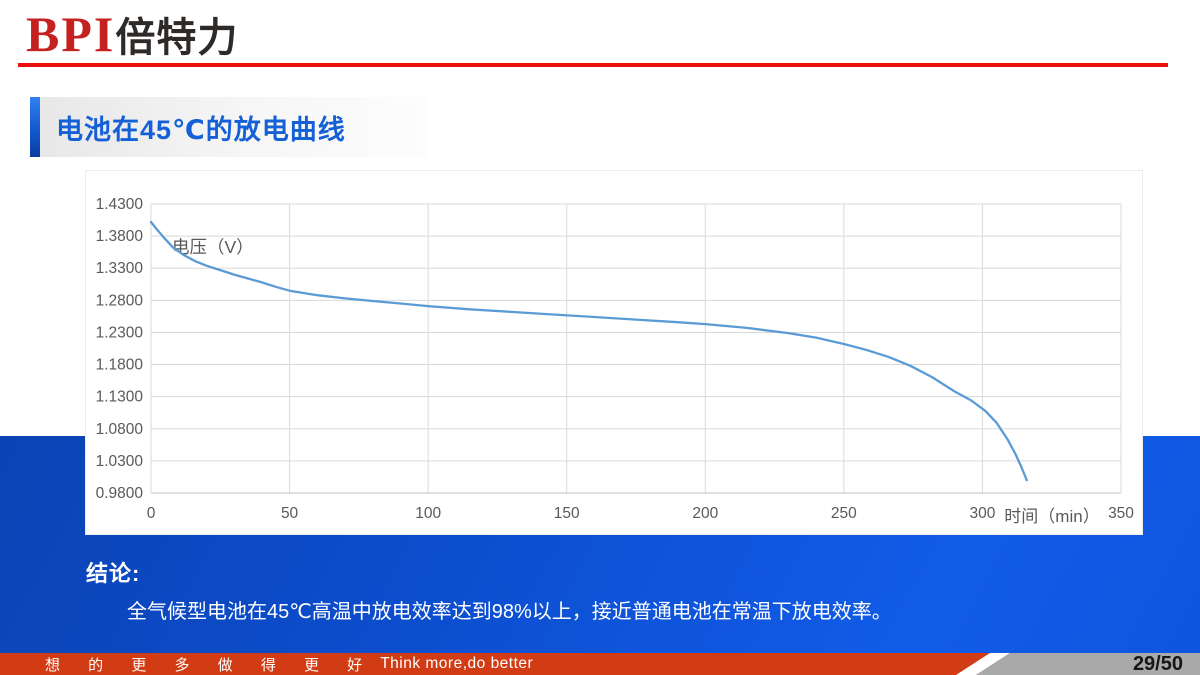  What do you see at coordinates (201, 129) in the screenshot?
I see `page-title: 电池在45℃的放电曲线` at bounding box center [201, 129].